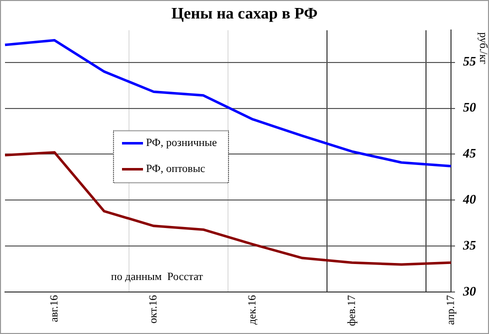  I want to click on y-tick-label: 35, so click(469, 244).